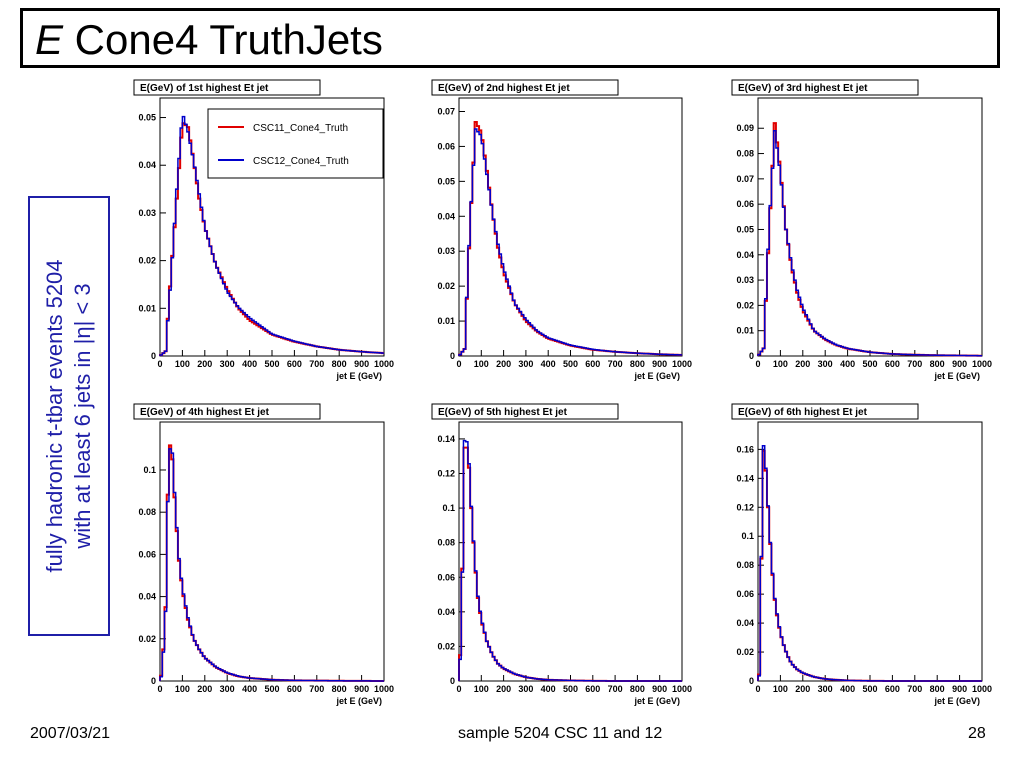 The height and width of the screenshot is (768, 1024). I want to click on slide-title-box: E Cone4 TruthJets, so click(510, 38).